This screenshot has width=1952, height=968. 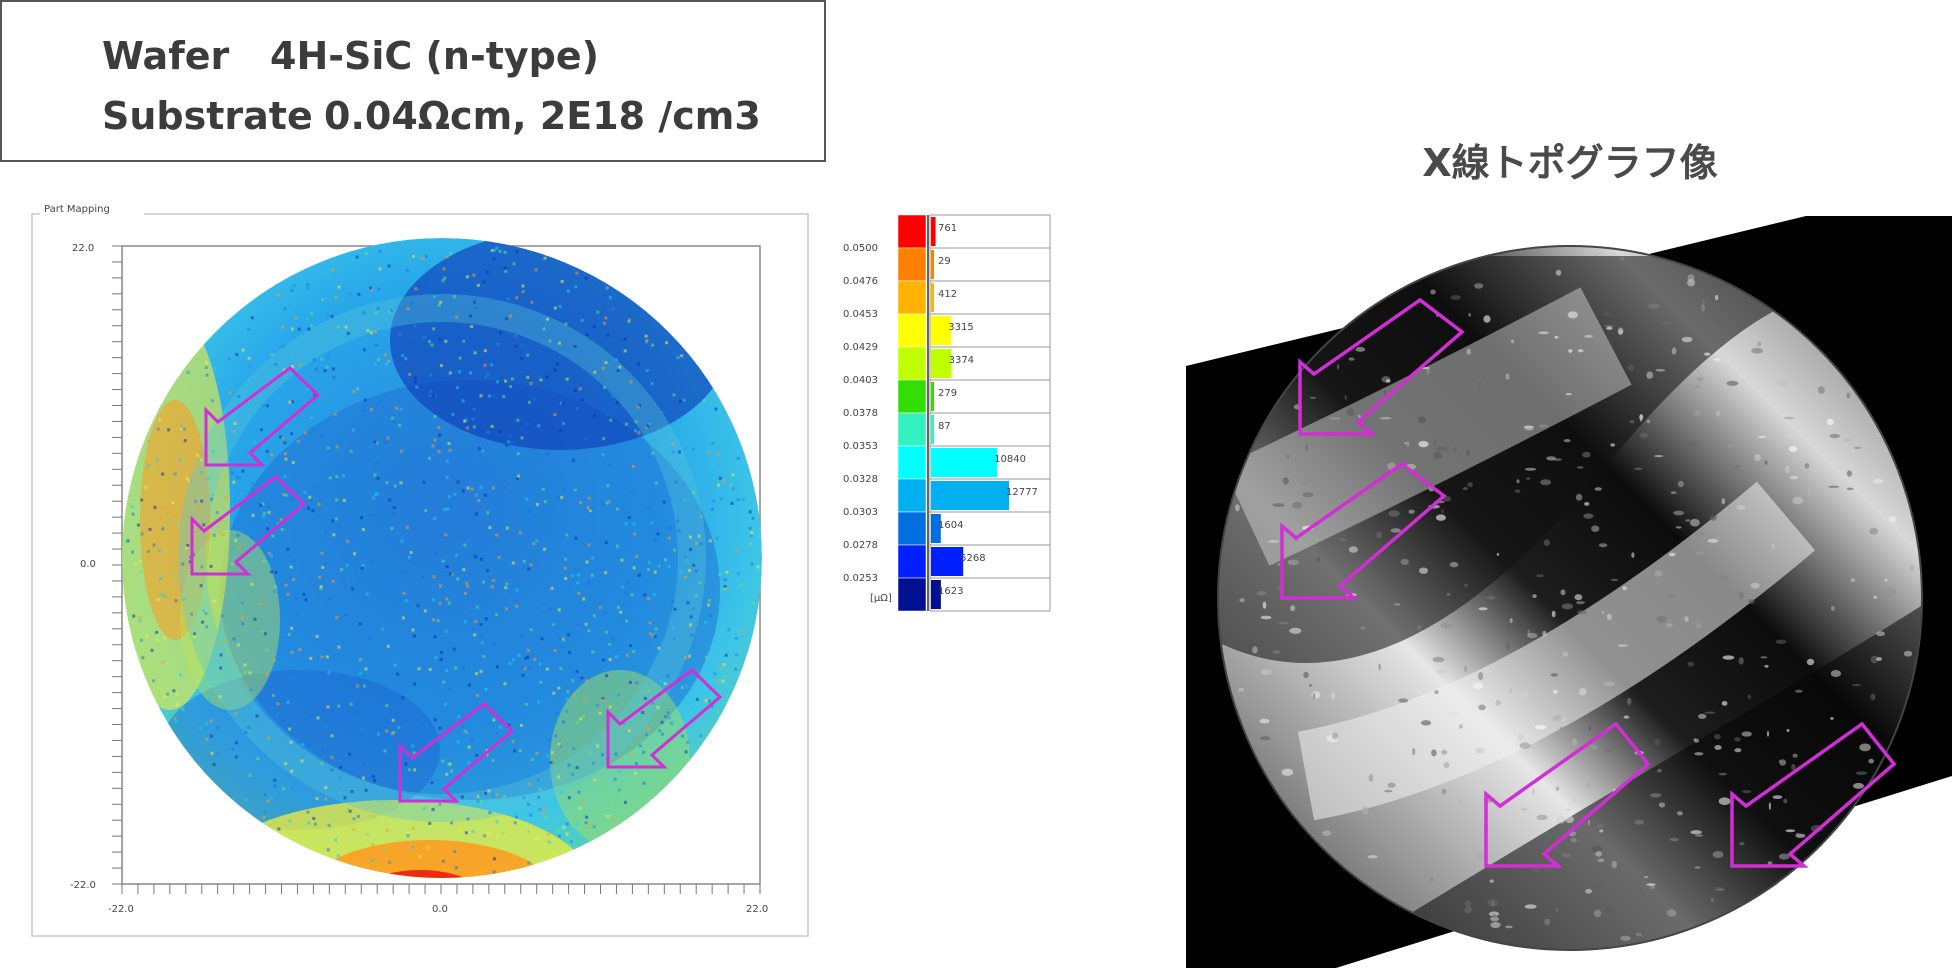 I want to click on wafer-label: Wafer, so click(x=166, y=56).